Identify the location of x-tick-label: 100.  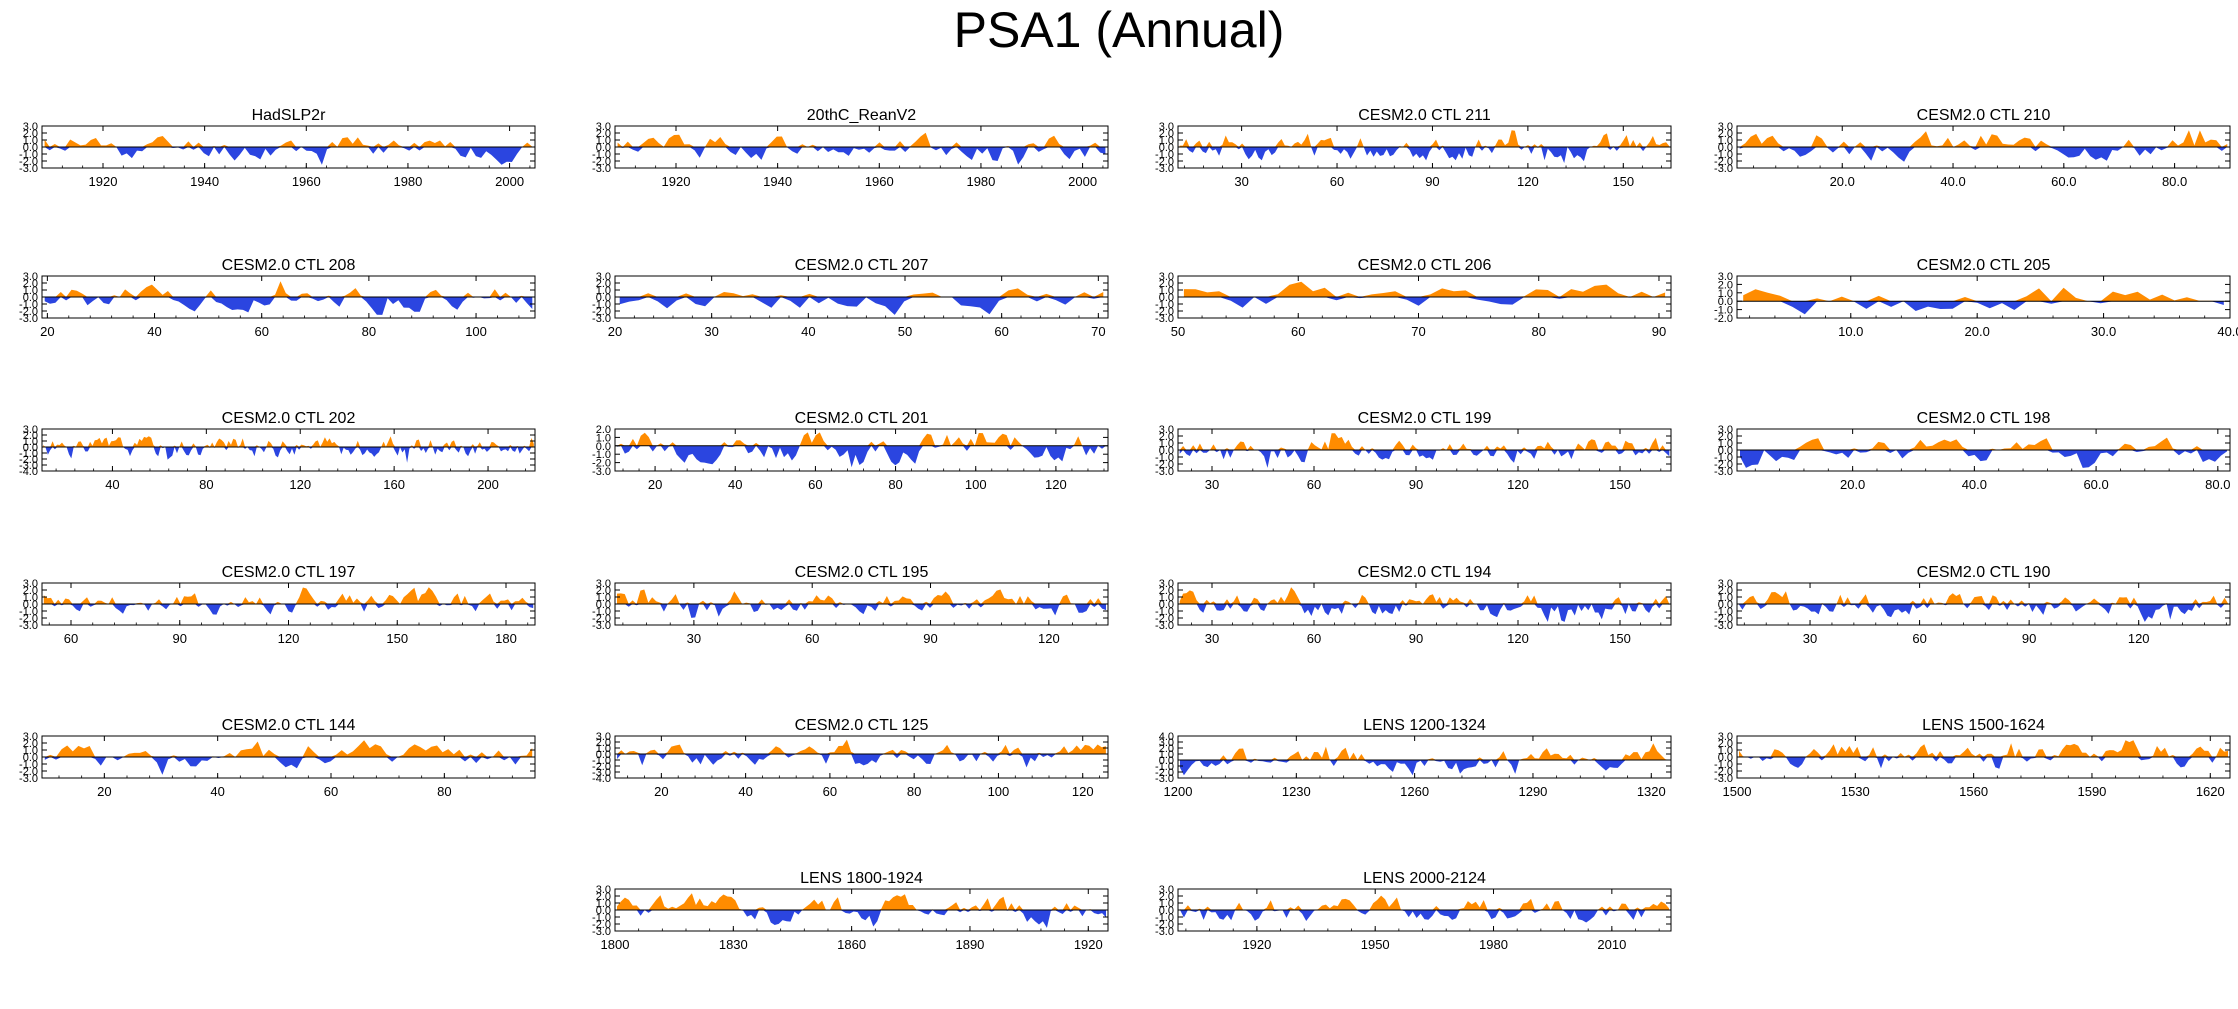
(476, 331).